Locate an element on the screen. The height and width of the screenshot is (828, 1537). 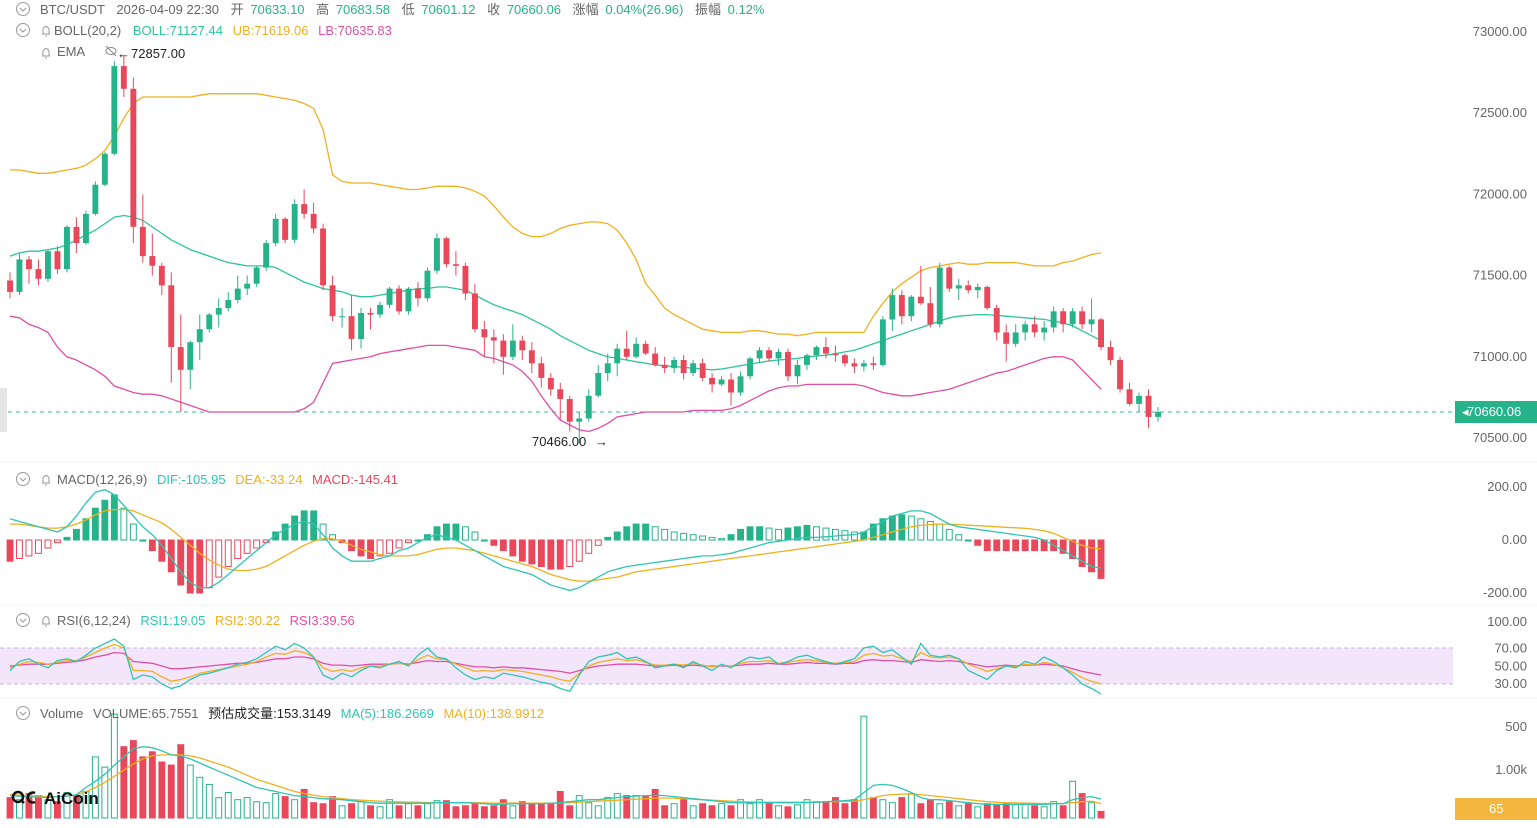
svg-text: 65 is located at coordinates (1496, 808).